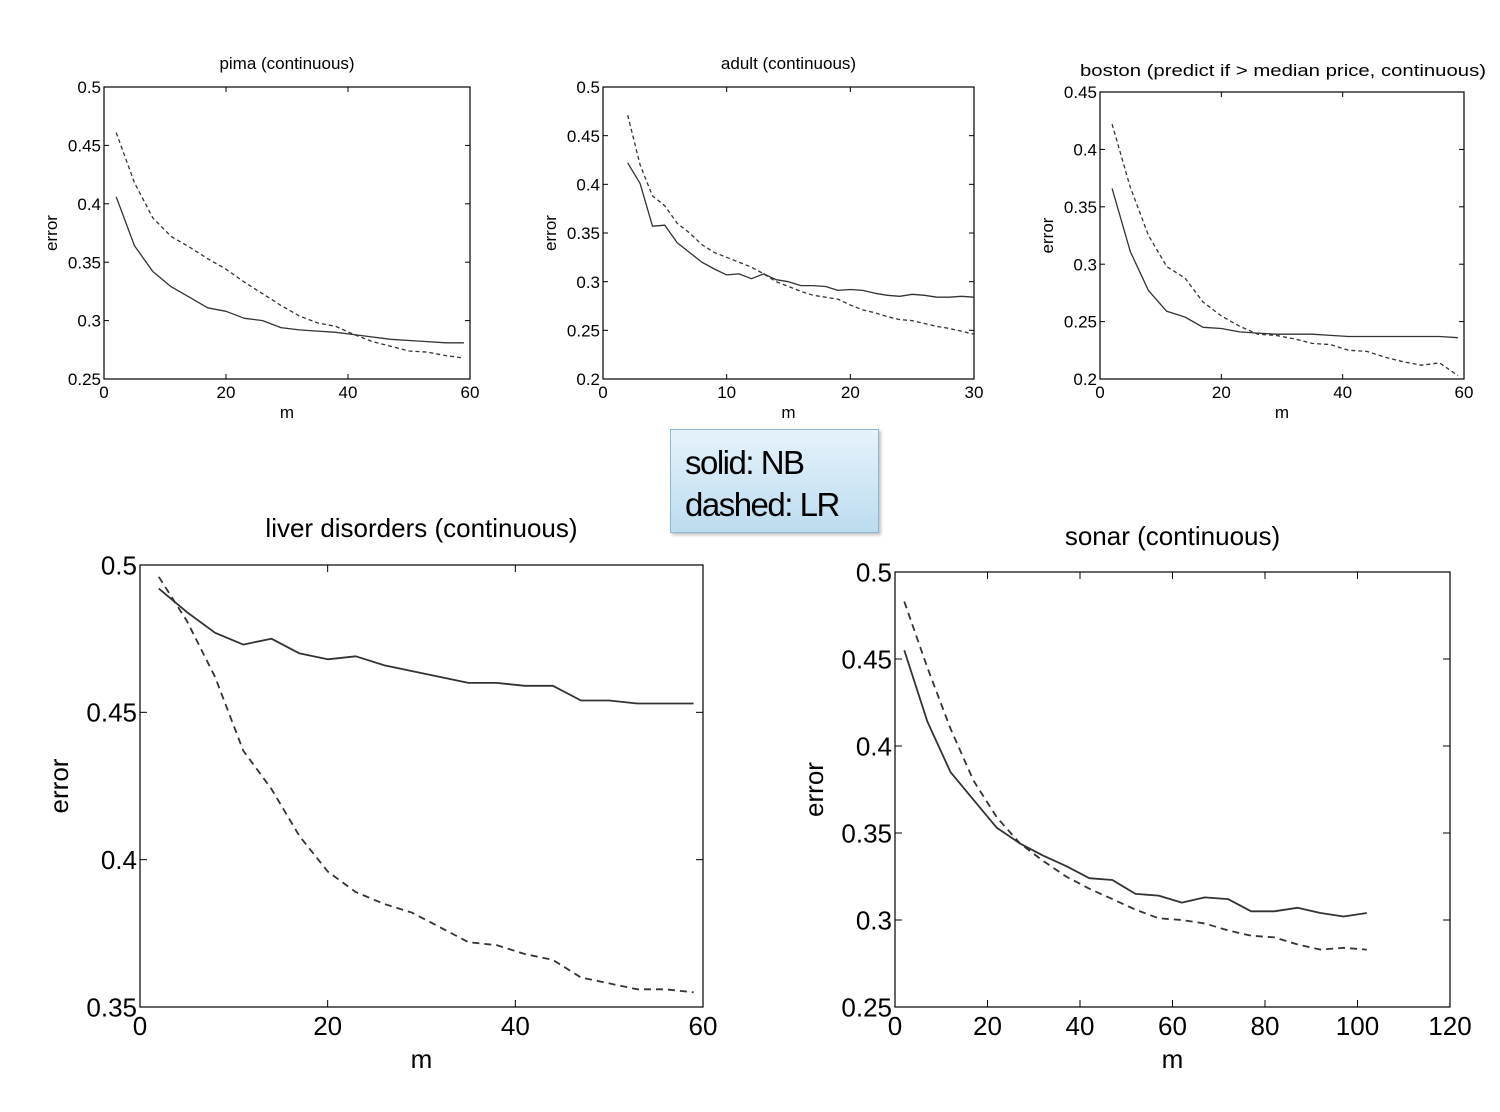 This screenshot has width=1500, height=1112. I want to click on chart-title: pima (continuous), so click(286, 63).